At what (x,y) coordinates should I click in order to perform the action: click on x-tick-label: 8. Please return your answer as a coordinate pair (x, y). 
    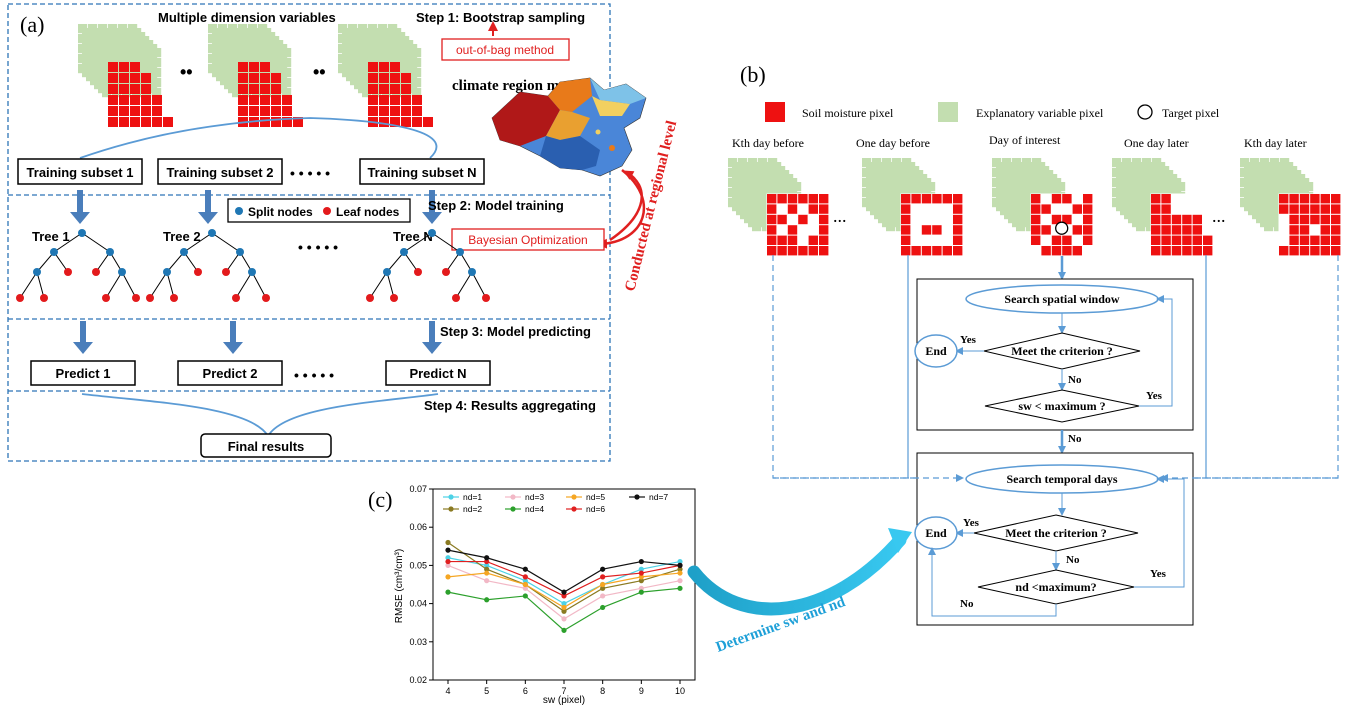
    Looking at the image, I should click on (602, 691).